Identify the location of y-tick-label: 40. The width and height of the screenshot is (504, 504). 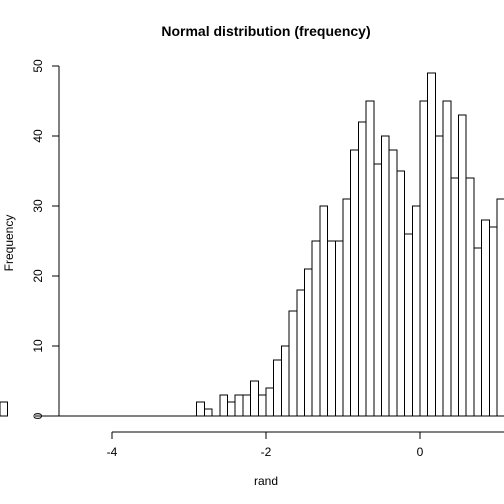
(38, 136).